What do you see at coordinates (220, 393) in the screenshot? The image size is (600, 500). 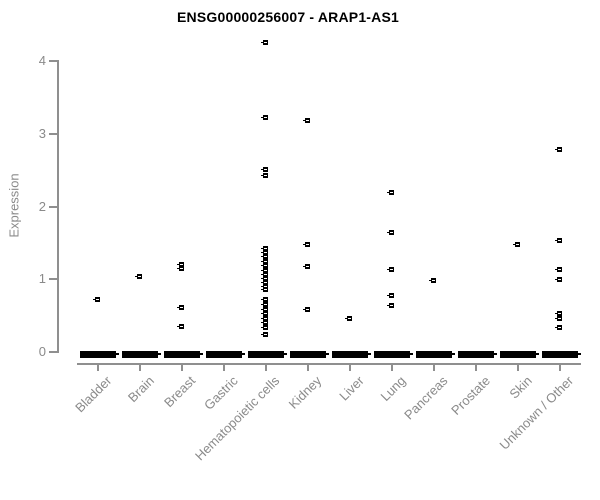 I see `x-category-label: Gastric` at bounding box center [220, 393].